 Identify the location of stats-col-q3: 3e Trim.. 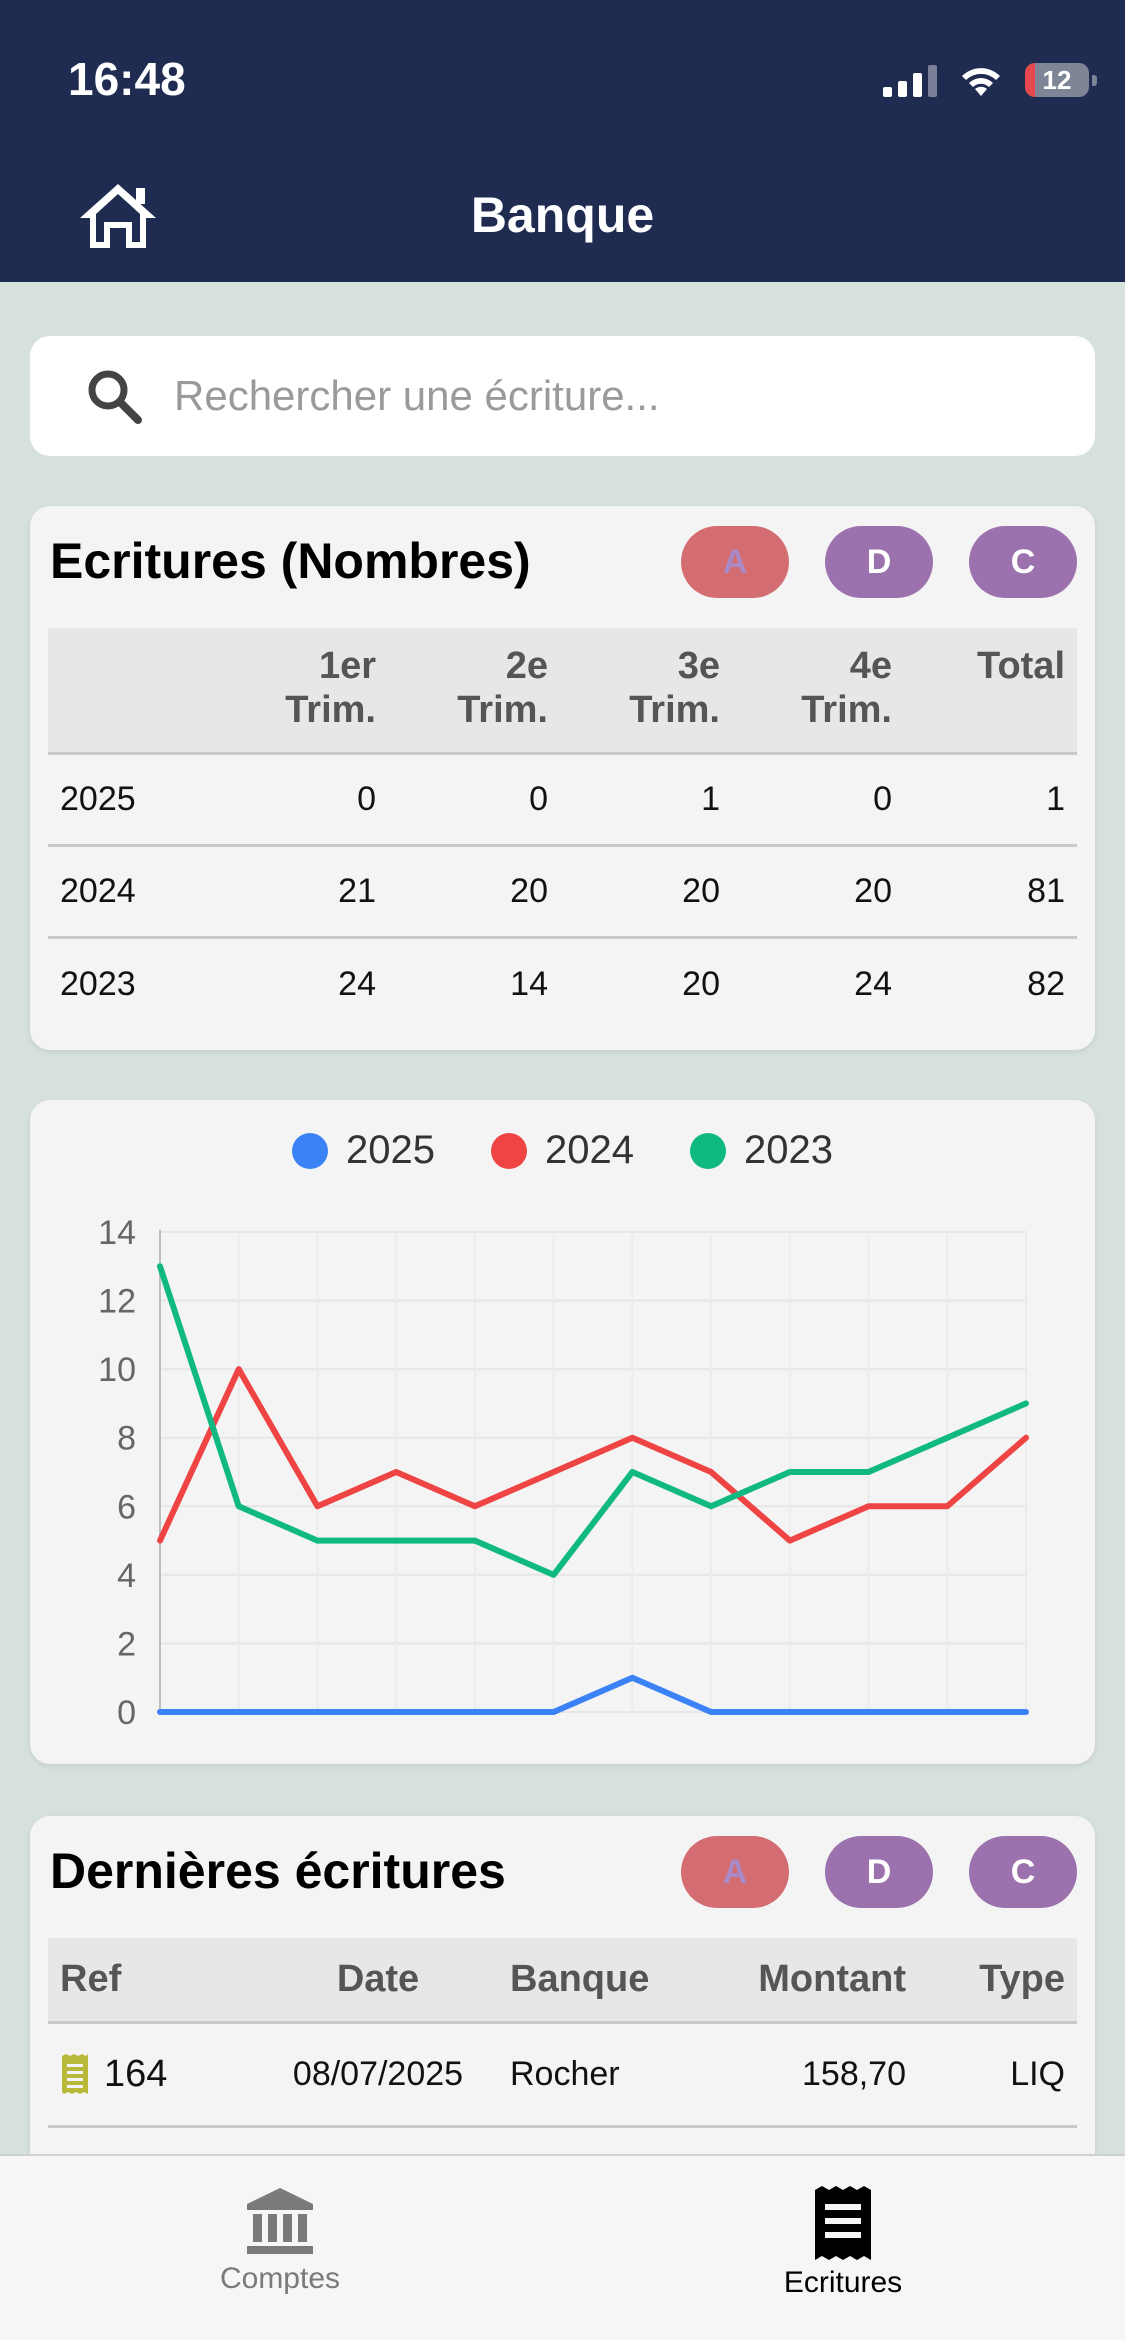
(646, 691).